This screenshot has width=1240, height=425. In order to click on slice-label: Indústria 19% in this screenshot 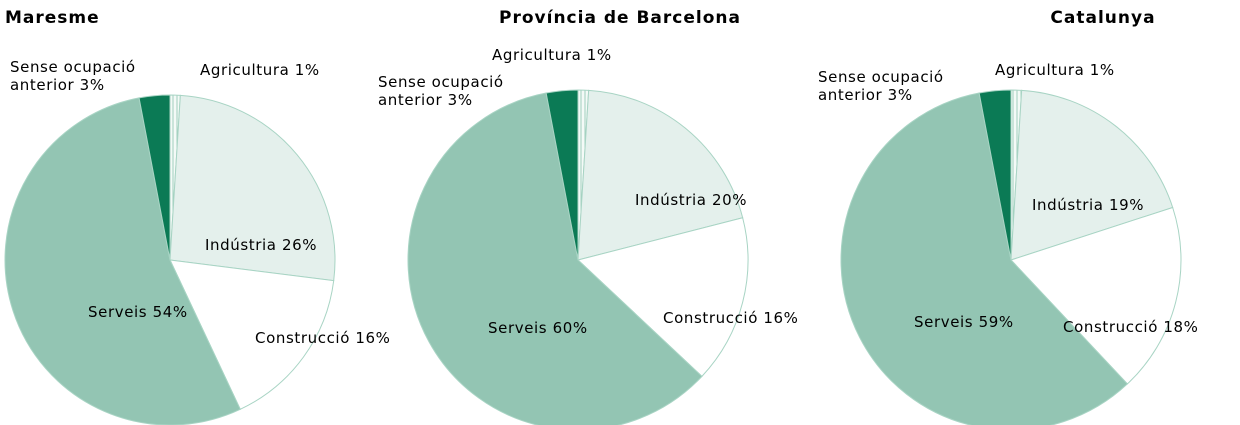, I will do `click(1088, 205)`.